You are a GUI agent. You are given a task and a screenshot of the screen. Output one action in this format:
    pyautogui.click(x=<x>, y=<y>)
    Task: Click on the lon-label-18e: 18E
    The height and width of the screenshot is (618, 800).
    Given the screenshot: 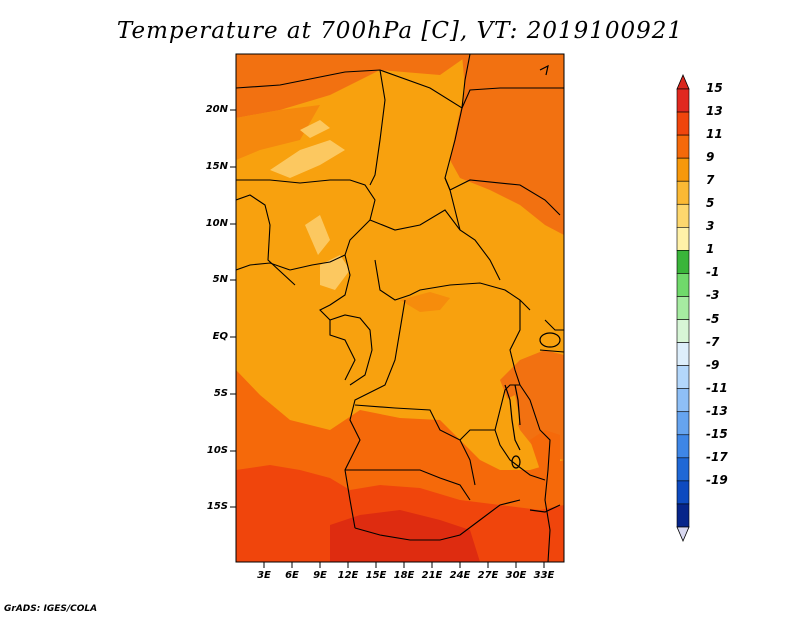 What is the action you would take?
    pyautogui.click(x=404, y=575)
    